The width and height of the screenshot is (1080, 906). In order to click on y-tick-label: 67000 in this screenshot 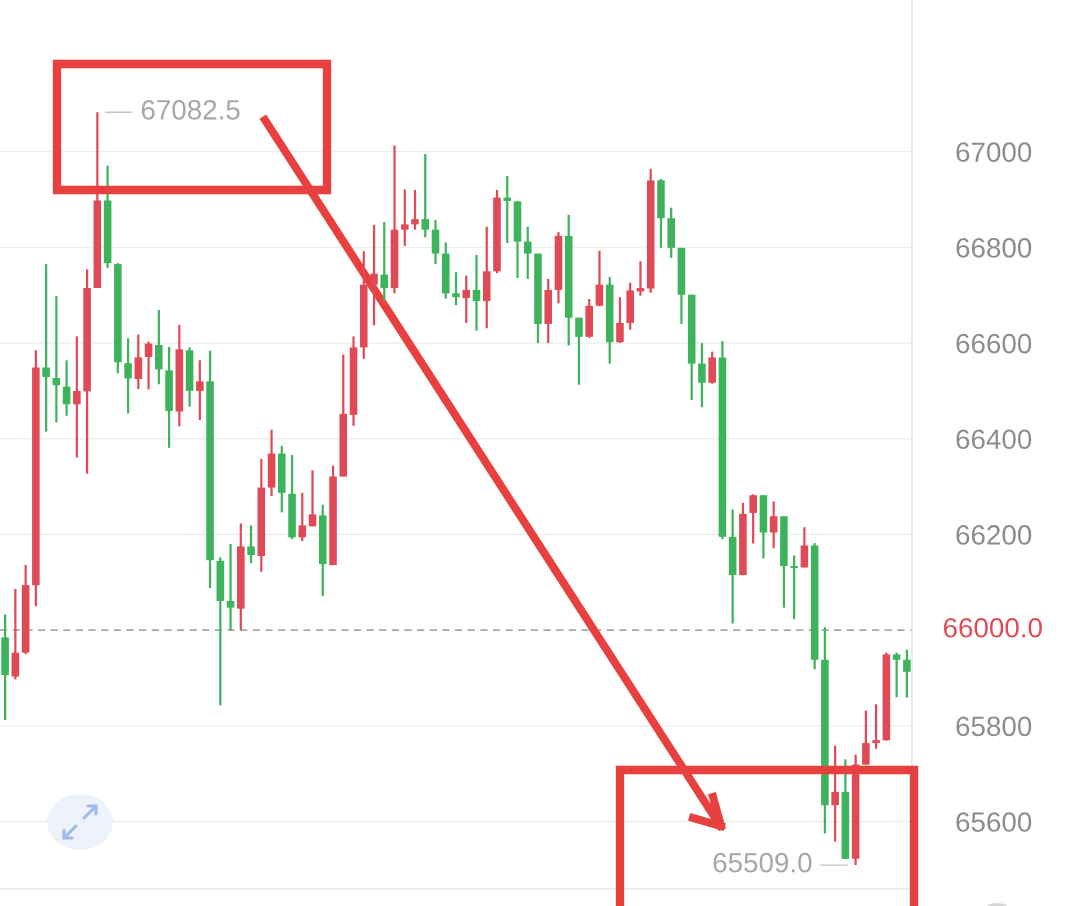, I will do `click(994, 152)`.